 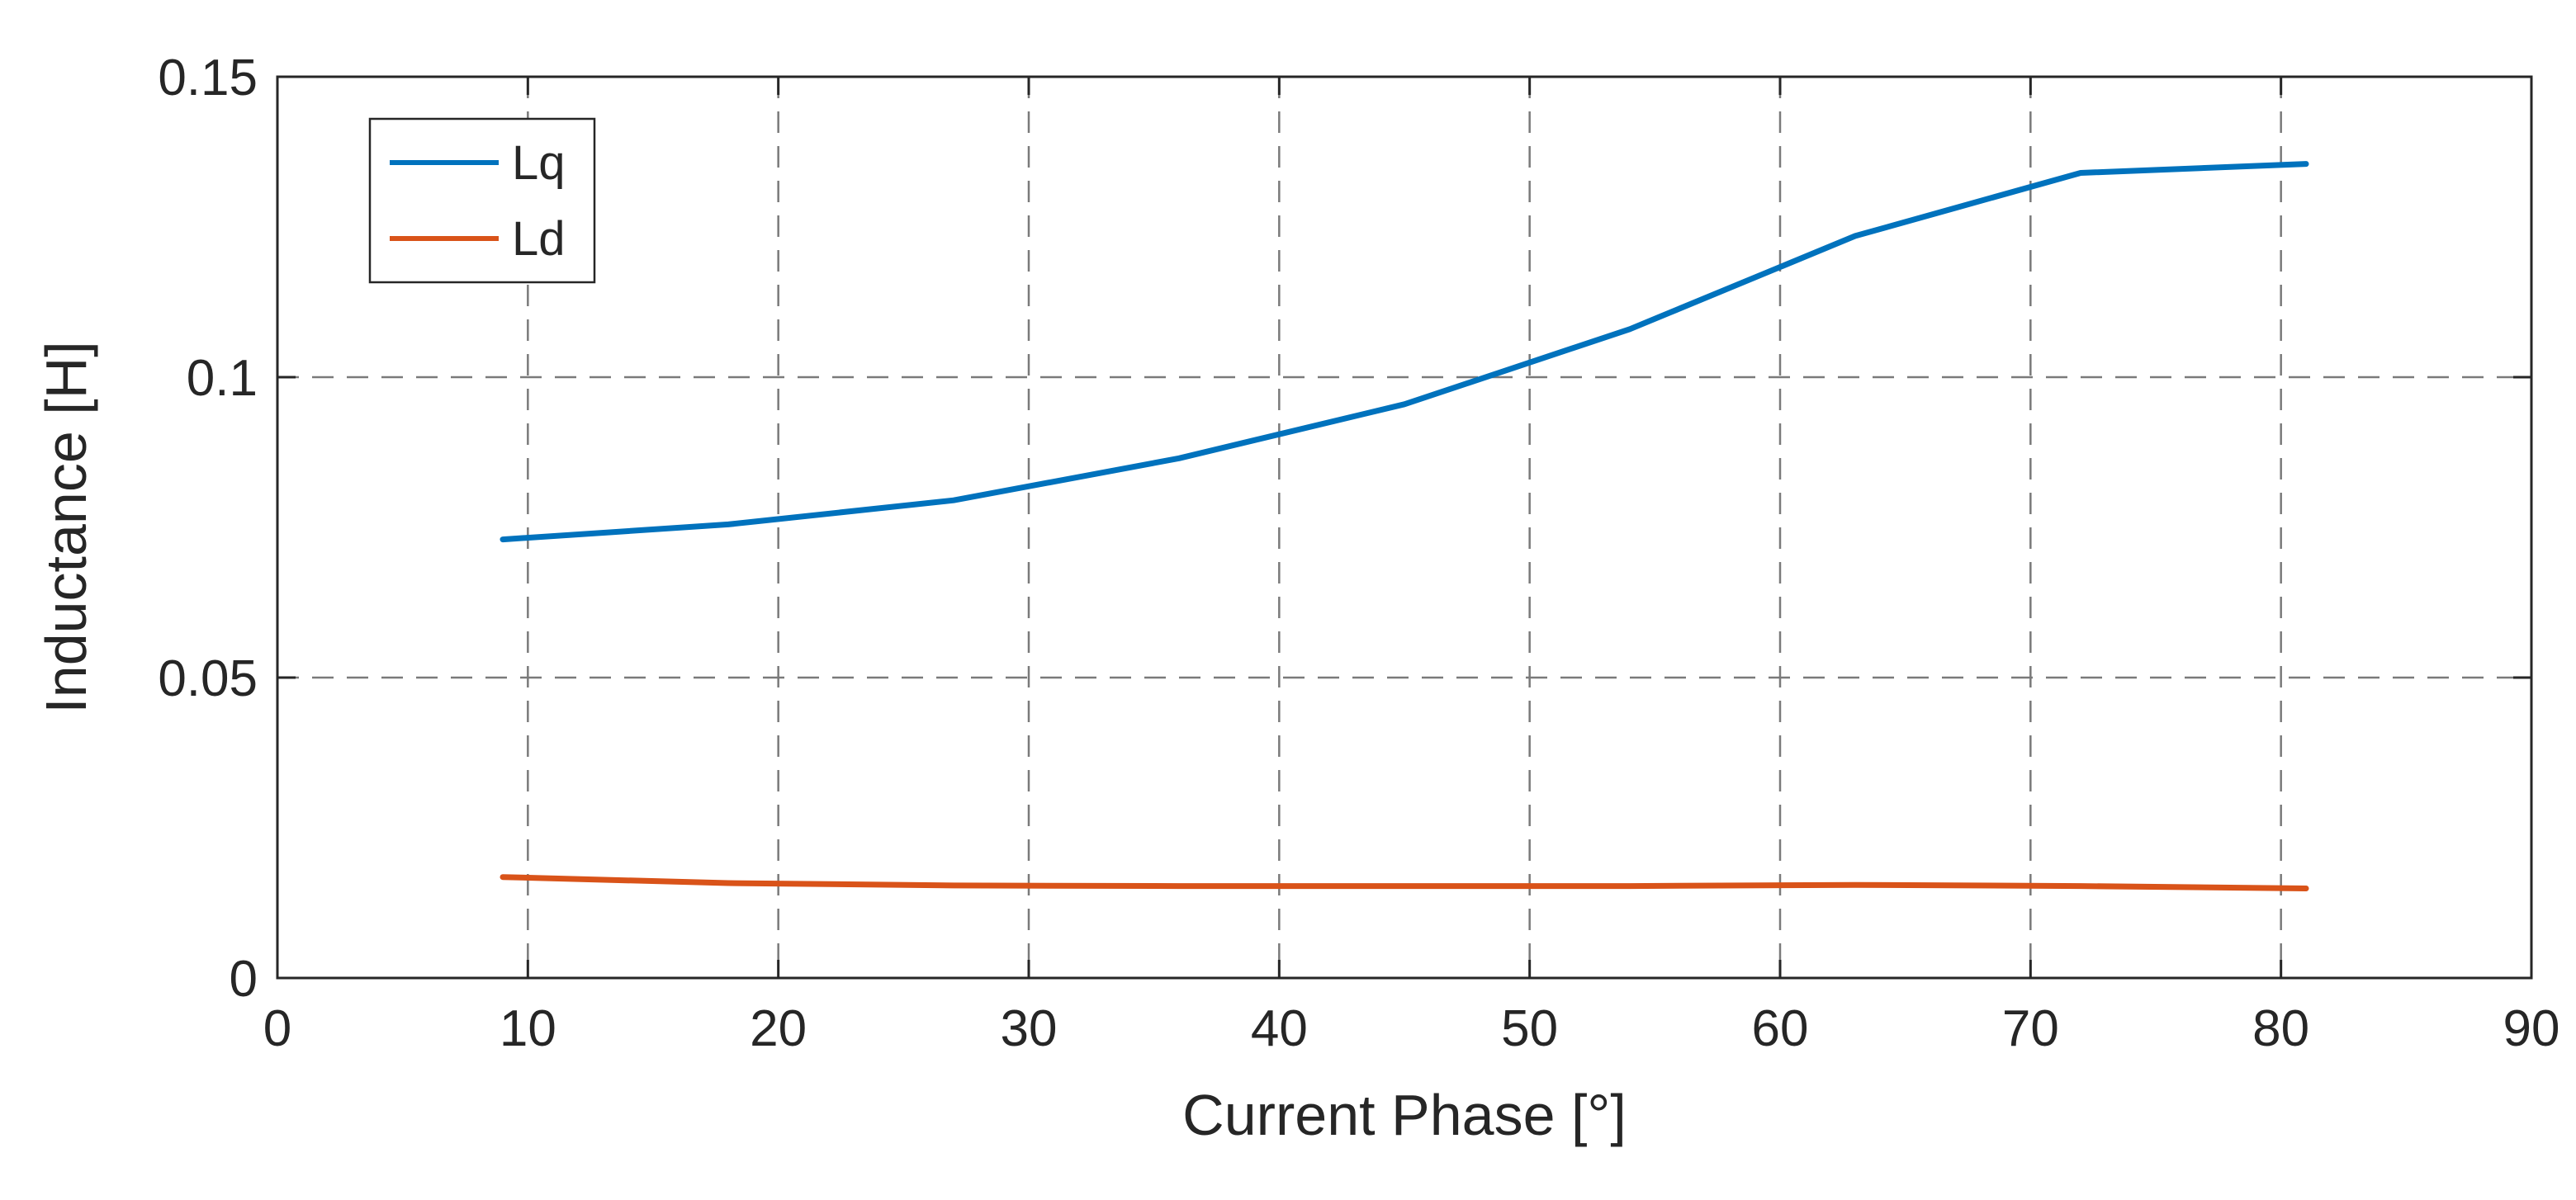 What do you see at coordinates (208, 78) in the screenshot?
I see `y-tick-label-3: 0.15` at bounding box center [208, 78].